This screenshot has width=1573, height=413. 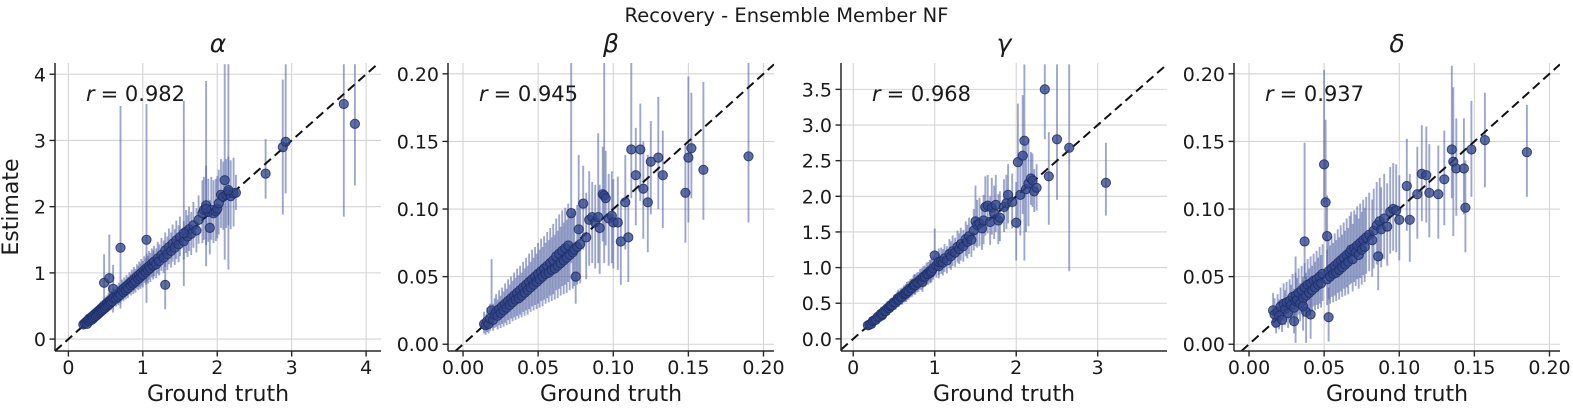 I want to click on x-tick-label: 4, so click(x=366, y=368).